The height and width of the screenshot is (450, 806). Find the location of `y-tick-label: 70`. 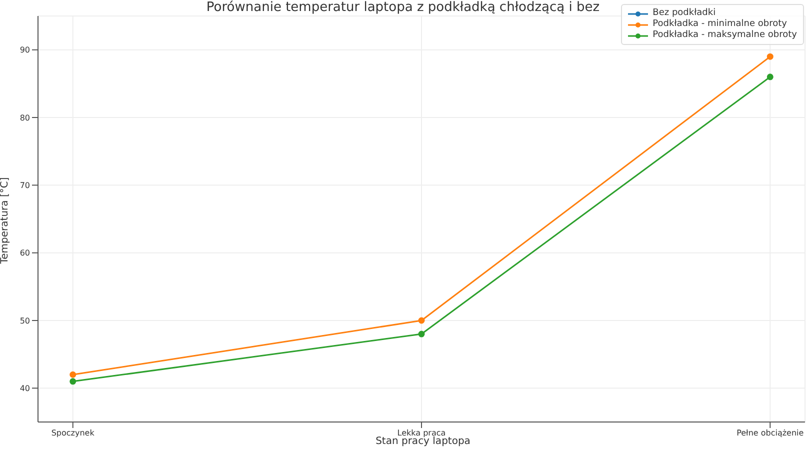

y-tick-label: 70 is located at coordinates (25, 185).